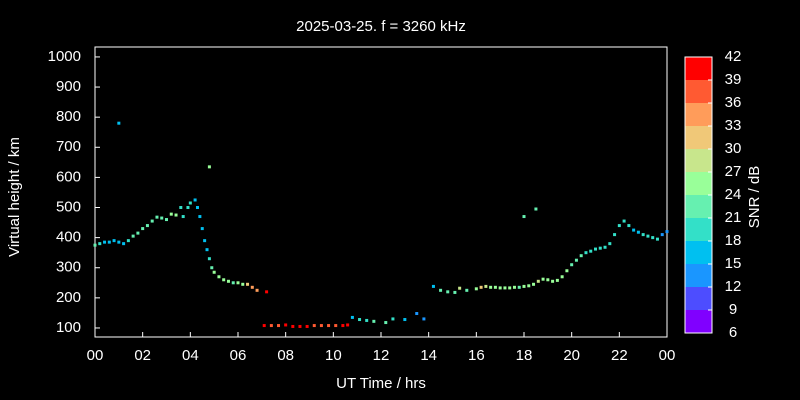  Describe the element at coordinates (68, 206) in the screenshot. I see `y-tick-label: 500` at that location.